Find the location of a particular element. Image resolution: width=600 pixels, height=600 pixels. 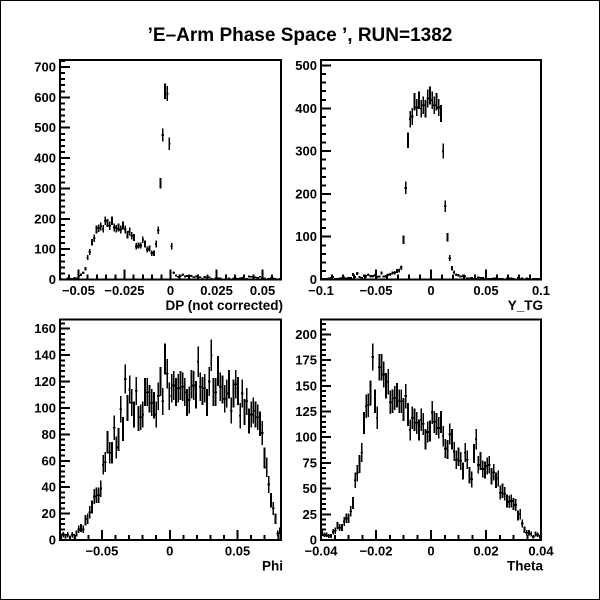

x-tick-label: −0.025 is located at coordinates (124, 290).